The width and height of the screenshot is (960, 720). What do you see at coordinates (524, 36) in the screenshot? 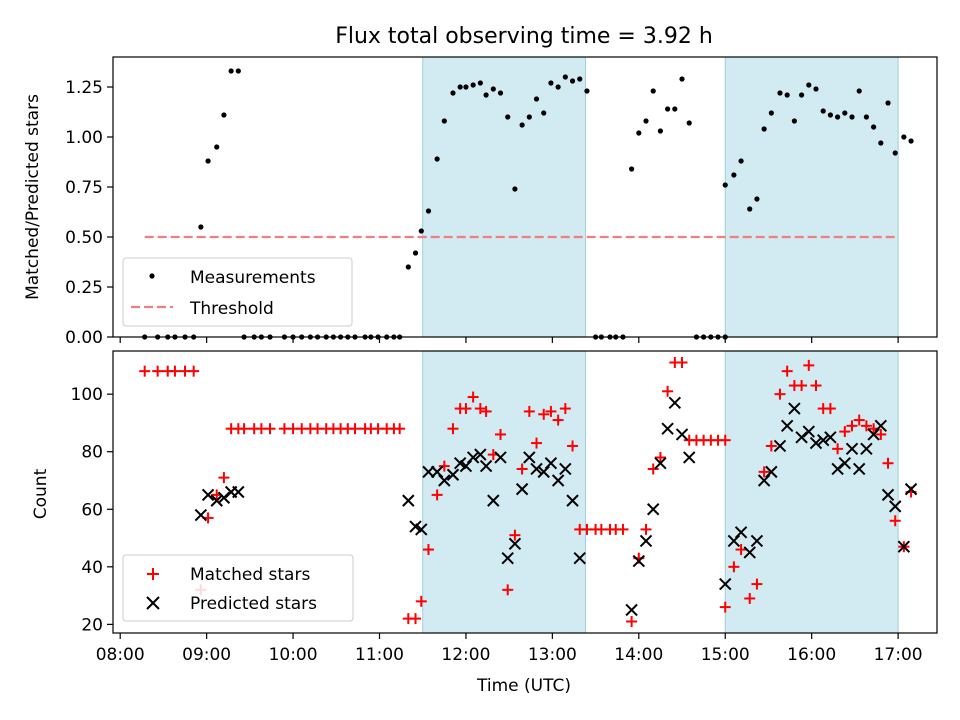
I see `chart-title: Flux total observing time = 3.92 h` at bounding box center [524, 36].